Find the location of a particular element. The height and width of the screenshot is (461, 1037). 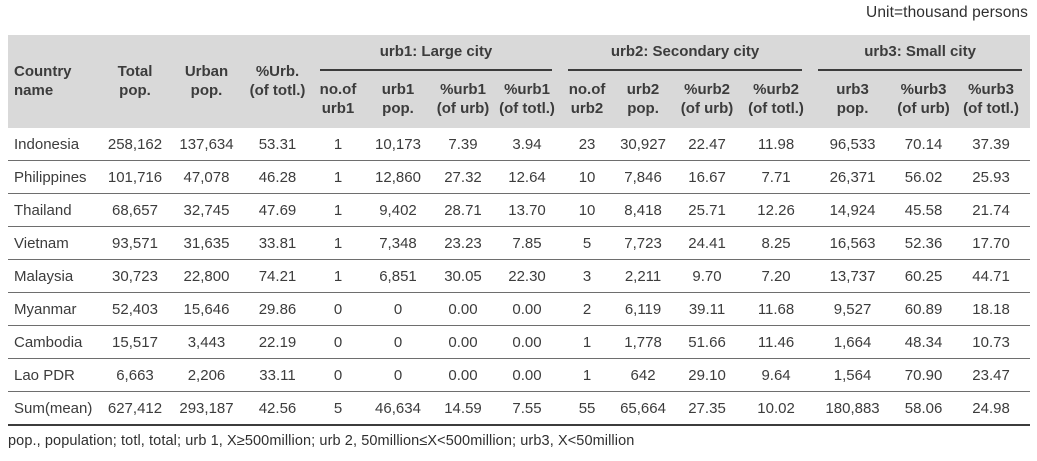

value-cell: 58.06 is located at coordinates (924, 408).